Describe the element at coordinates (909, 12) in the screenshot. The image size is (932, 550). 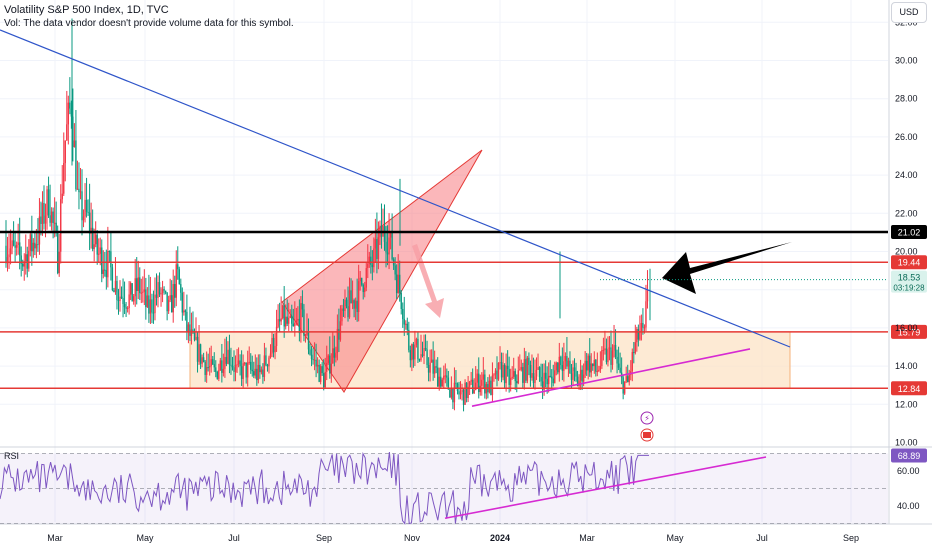
I see `currency-button: USD` at that location.